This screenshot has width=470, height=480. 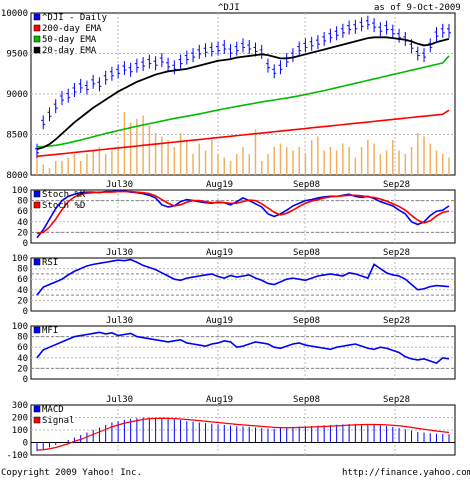 What do you see at coordinates (14, 14) in the screenshot?
I see `y-tick-label: 10000` at bounding box center [14, 14].